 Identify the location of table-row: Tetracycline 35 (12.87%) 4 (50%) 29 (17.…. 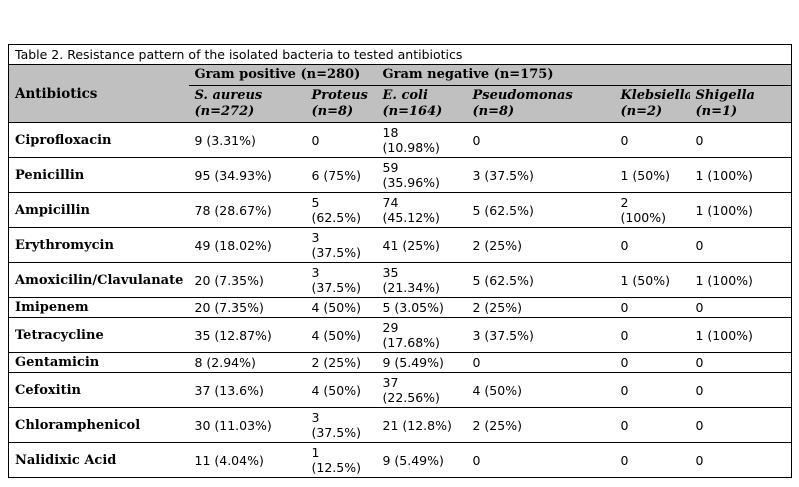
(400, 335).